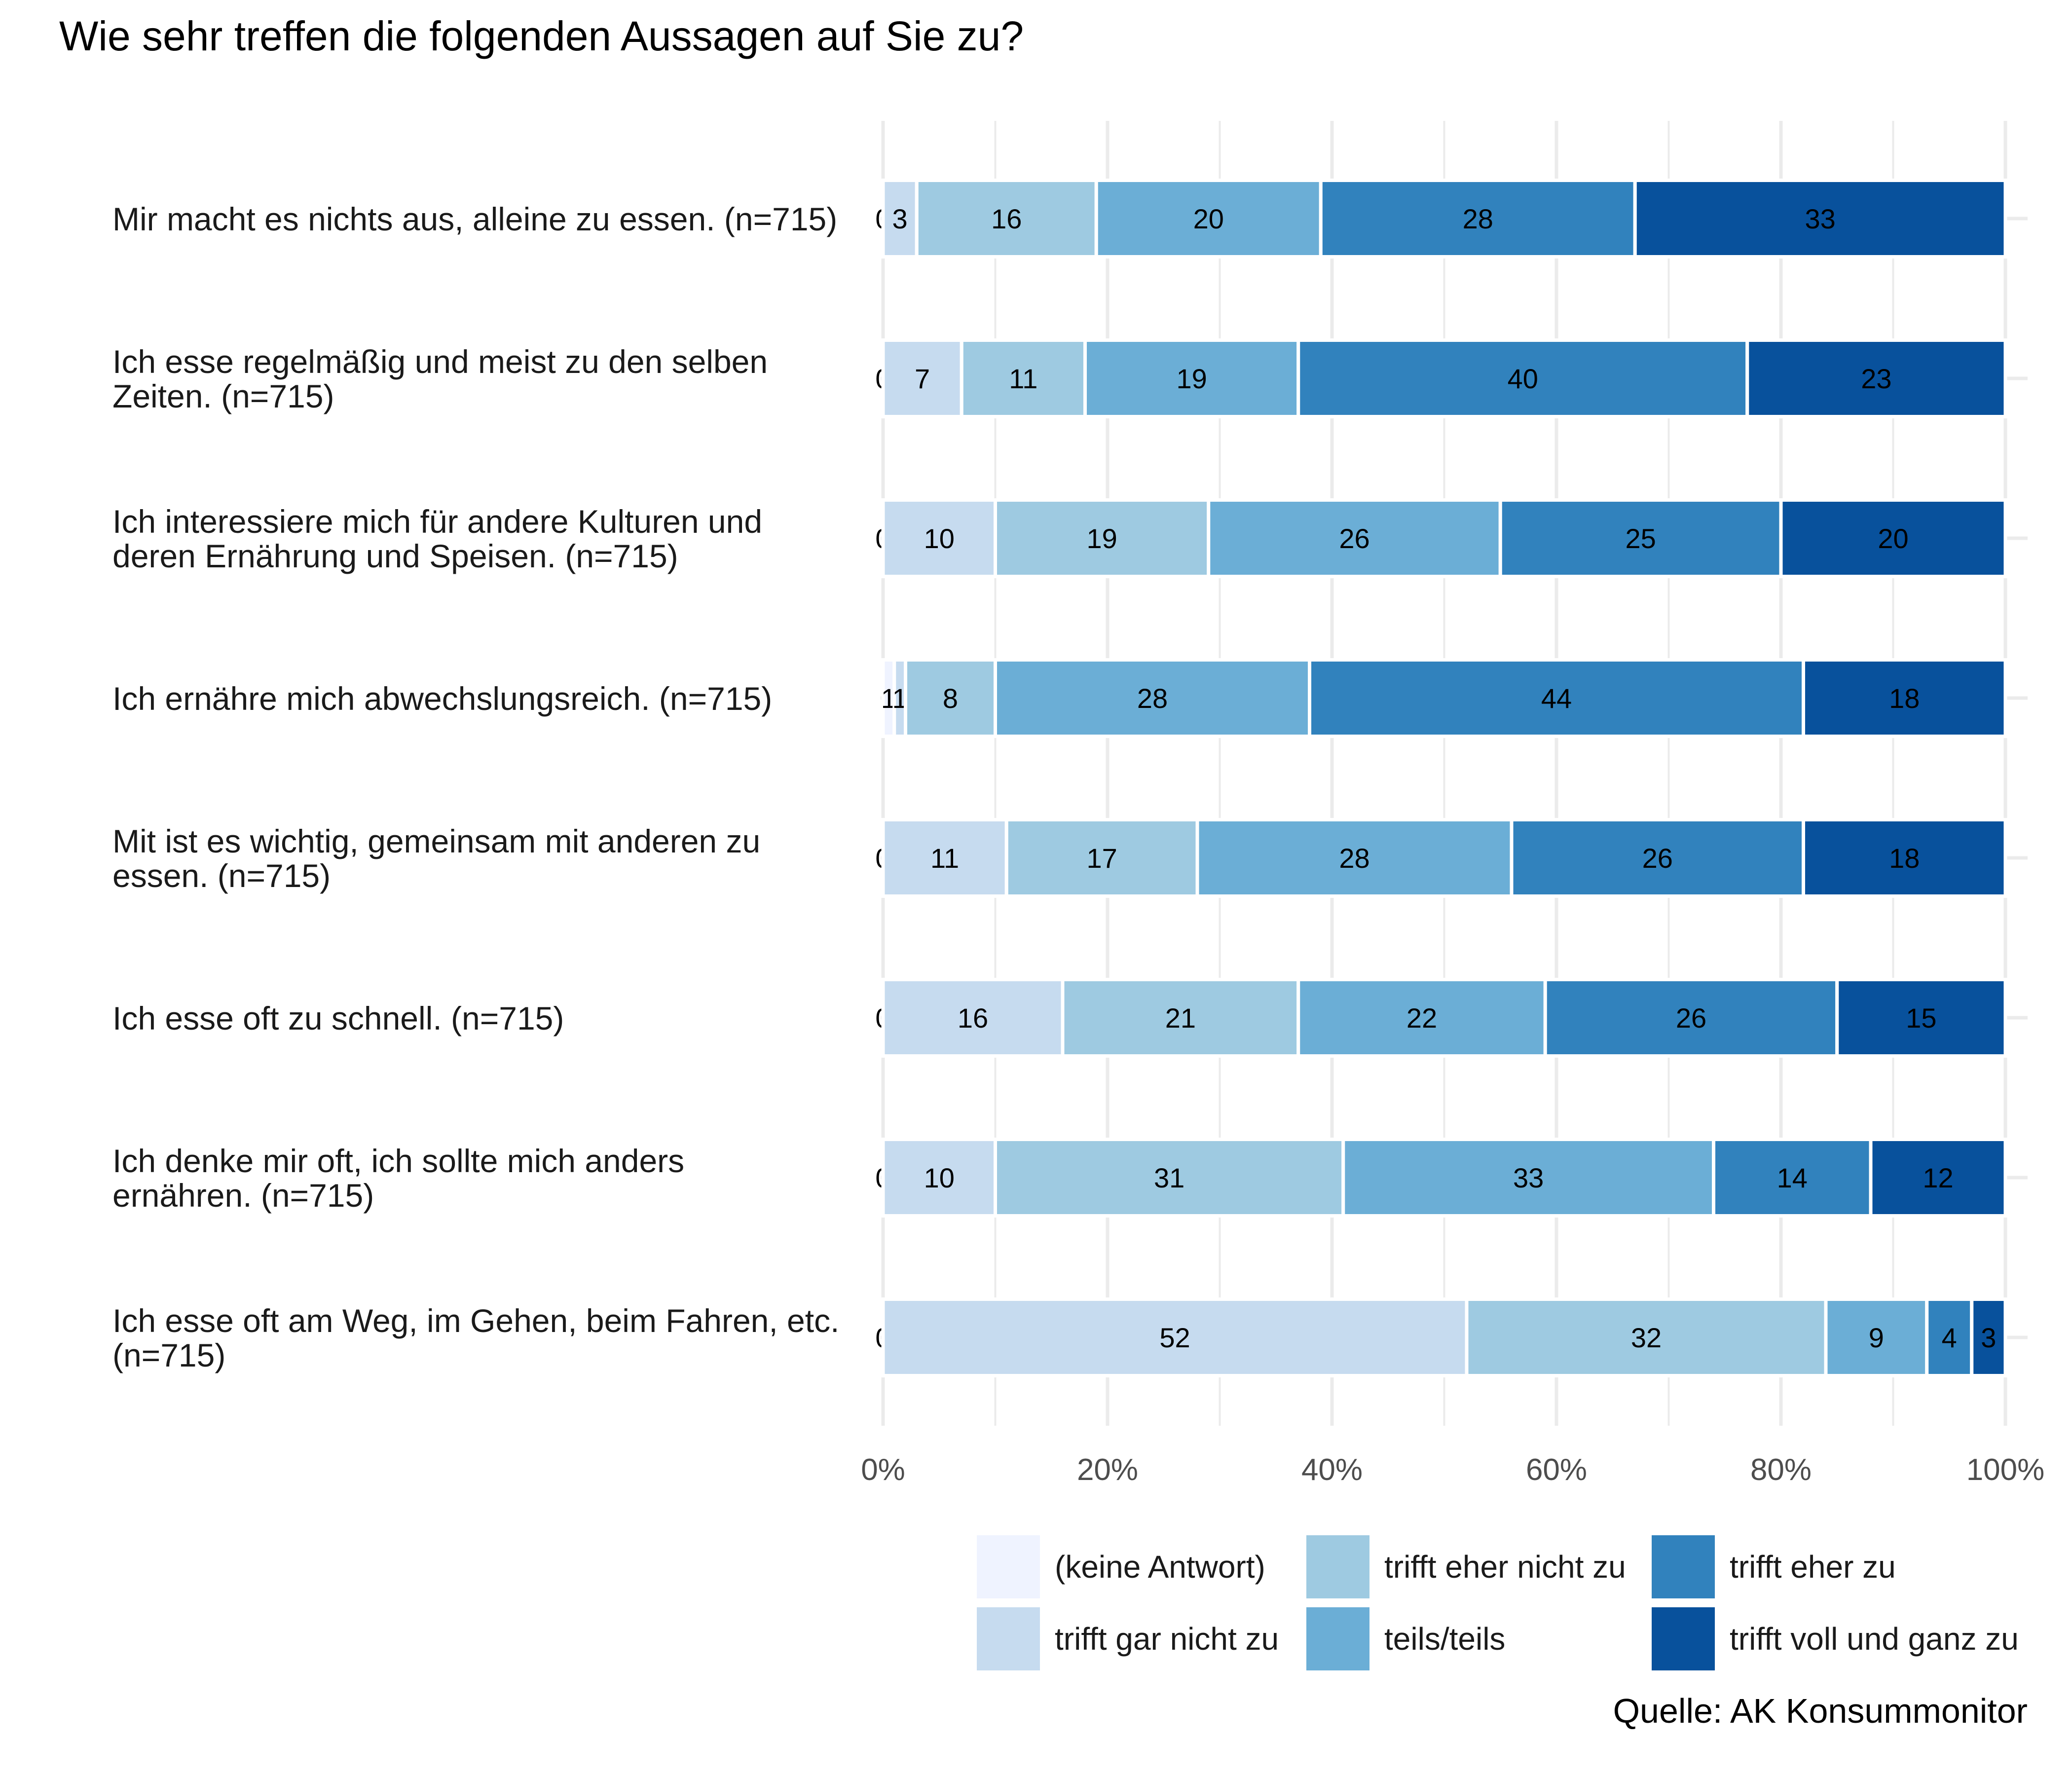  I want to click on category-label: deren Ernährung und Speisen. (n=715), so click(395, 556).